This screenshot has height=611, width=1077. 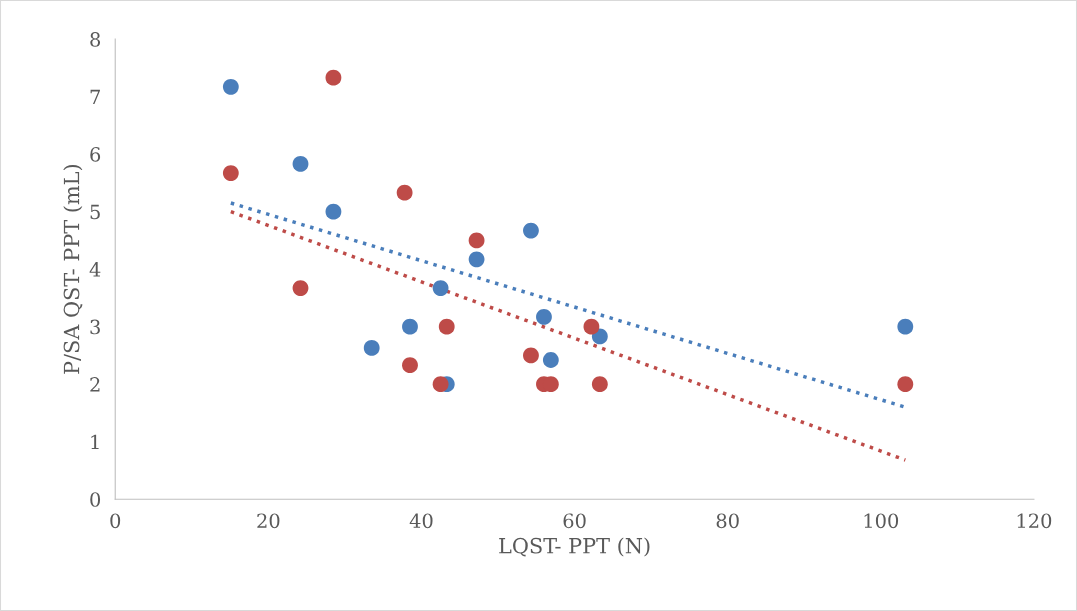 What do you see at coordinates (574, 547) in the screenshot?
I see `x-axis-title: LQST- PPT (N)` at bounding box center [574, 547].